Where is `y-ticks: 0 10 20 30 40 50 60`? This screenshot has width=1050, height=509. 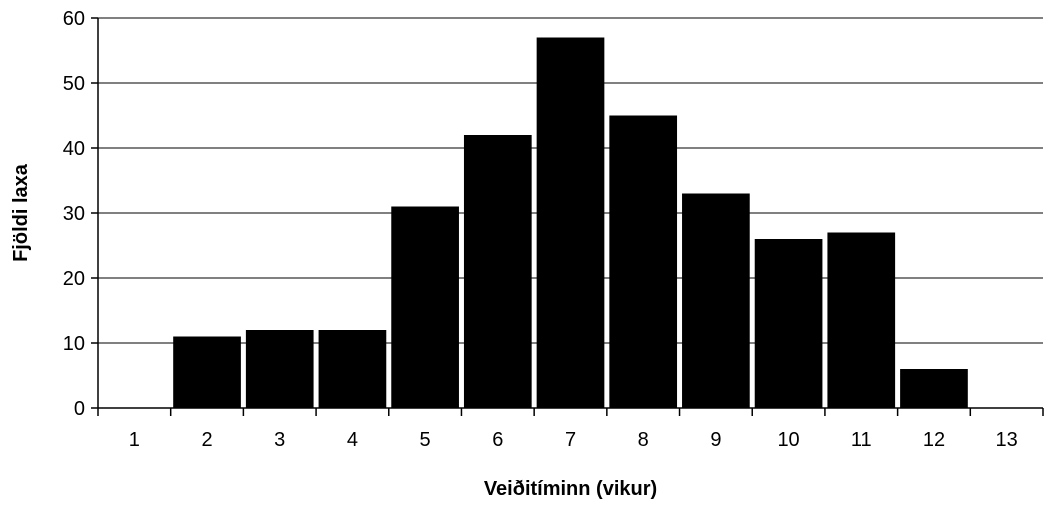
y-ticks: 0 10 20 30 40 50 60 is located at coordinates (80, 214).